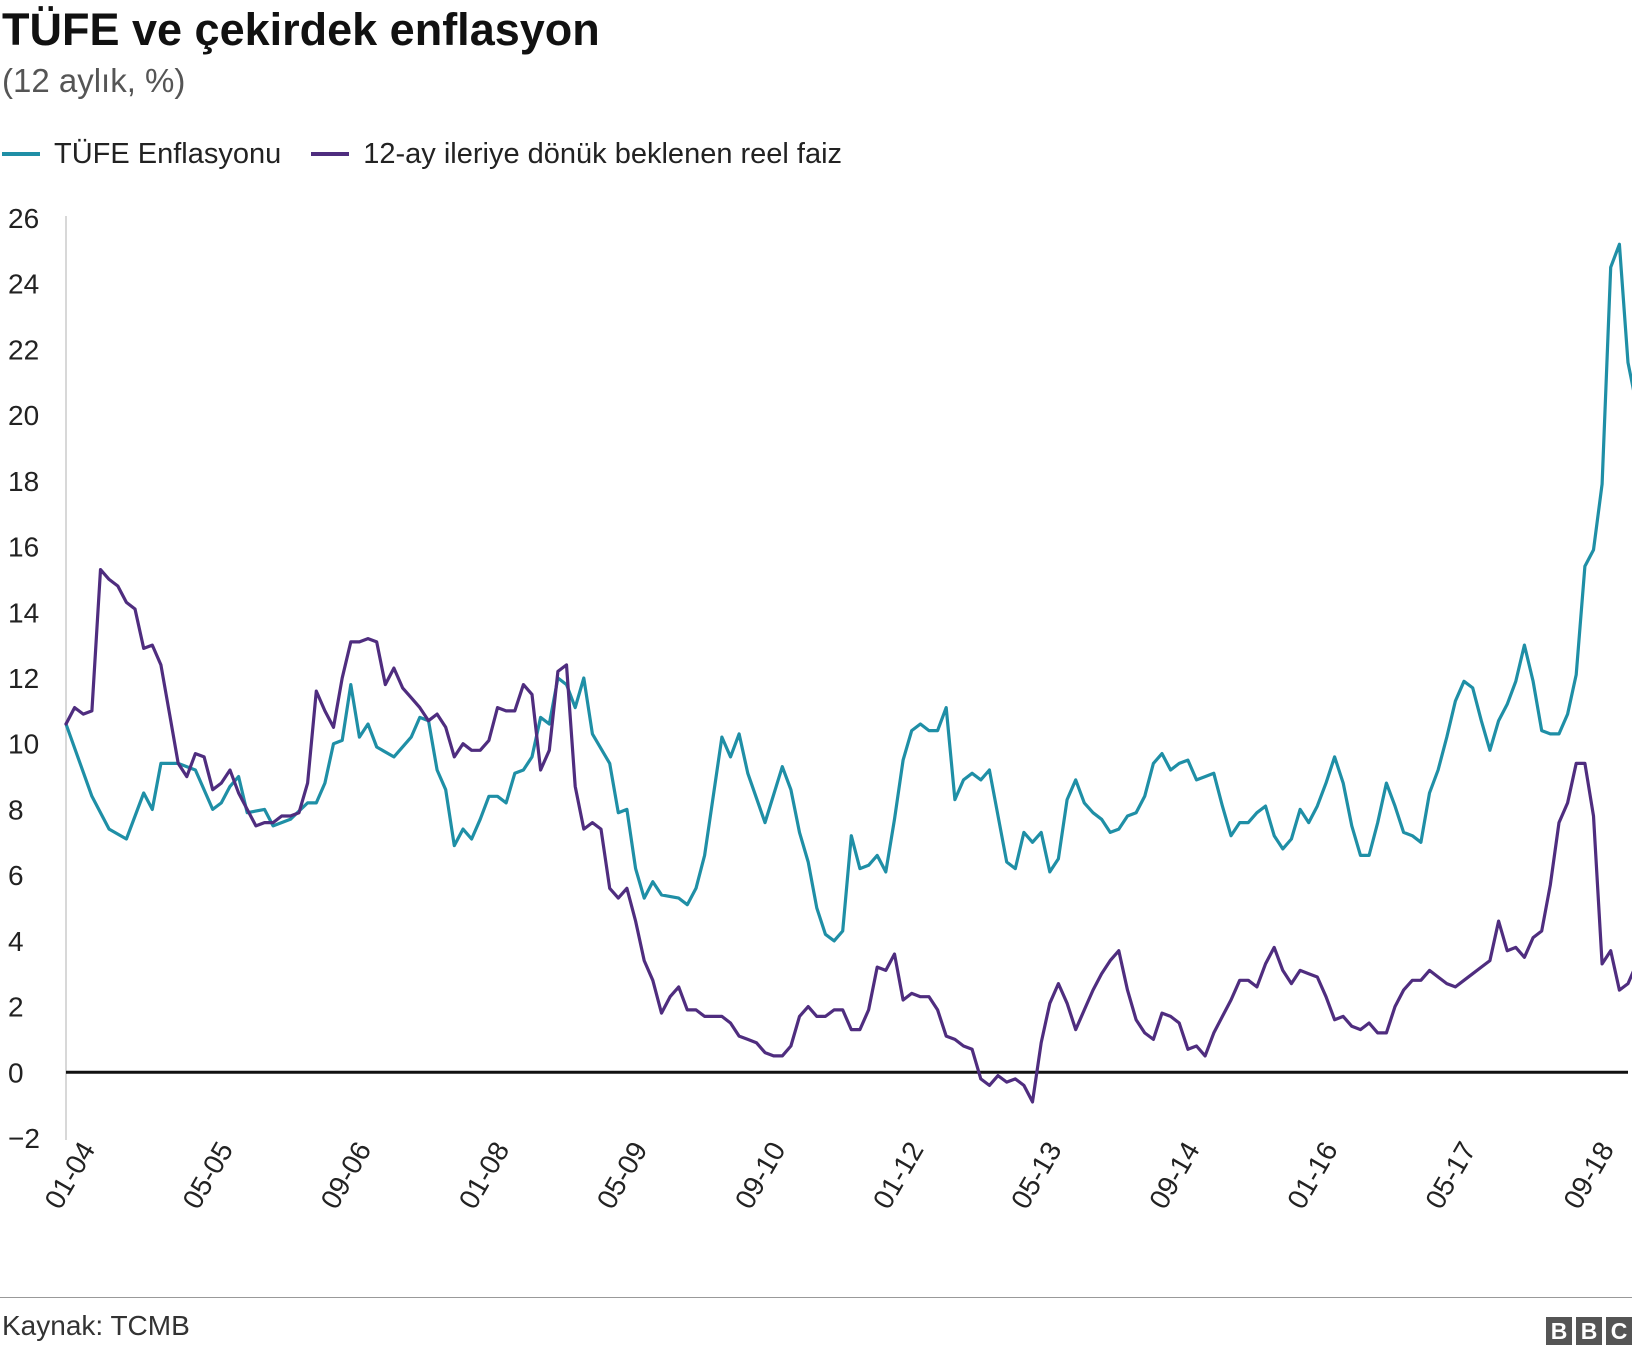 The image size is (1632, 1354). I want to click on x-tick-label: 01-16, so click(1312, 1175).